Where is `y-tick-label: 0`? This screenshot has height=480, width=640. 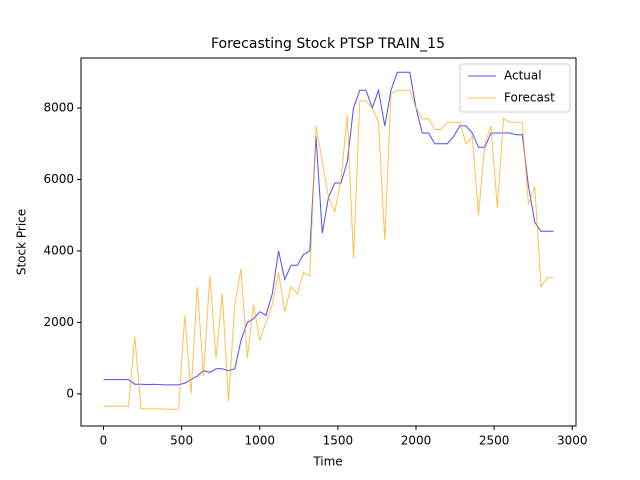
y-tick-label: 0 is located at coordinates (70, 393).